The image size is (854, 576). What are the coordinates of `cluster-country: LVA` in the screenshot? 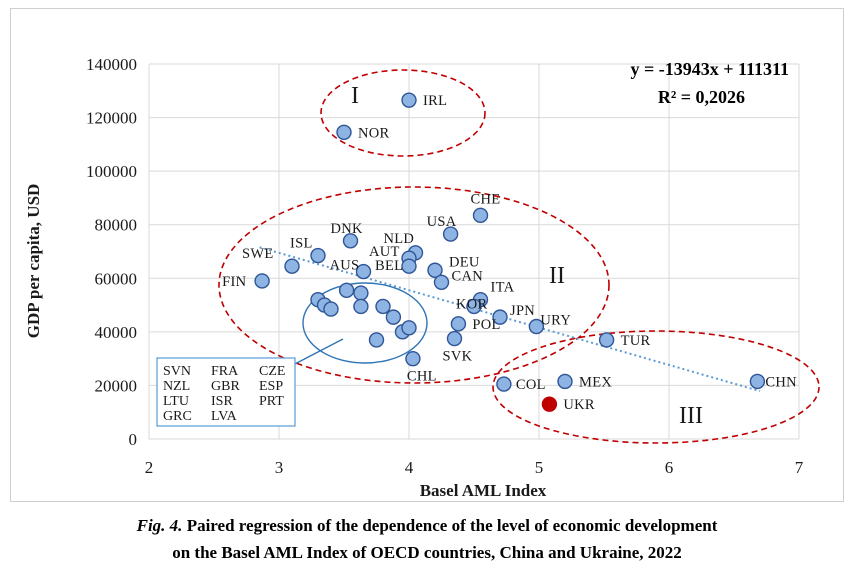 It's located at (224, 416).